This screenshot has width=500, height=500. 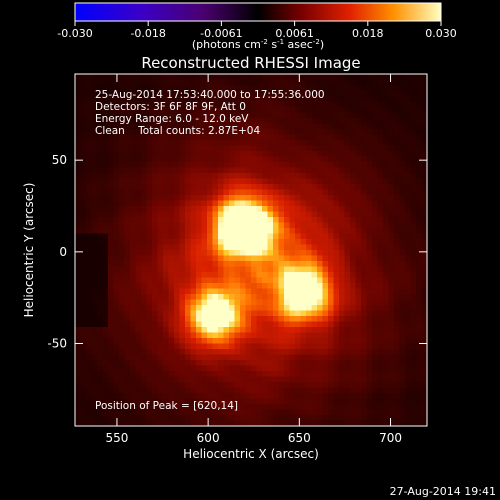 I want to click on colorbar-tick-label: -0.018, so click(x=147, y=33).